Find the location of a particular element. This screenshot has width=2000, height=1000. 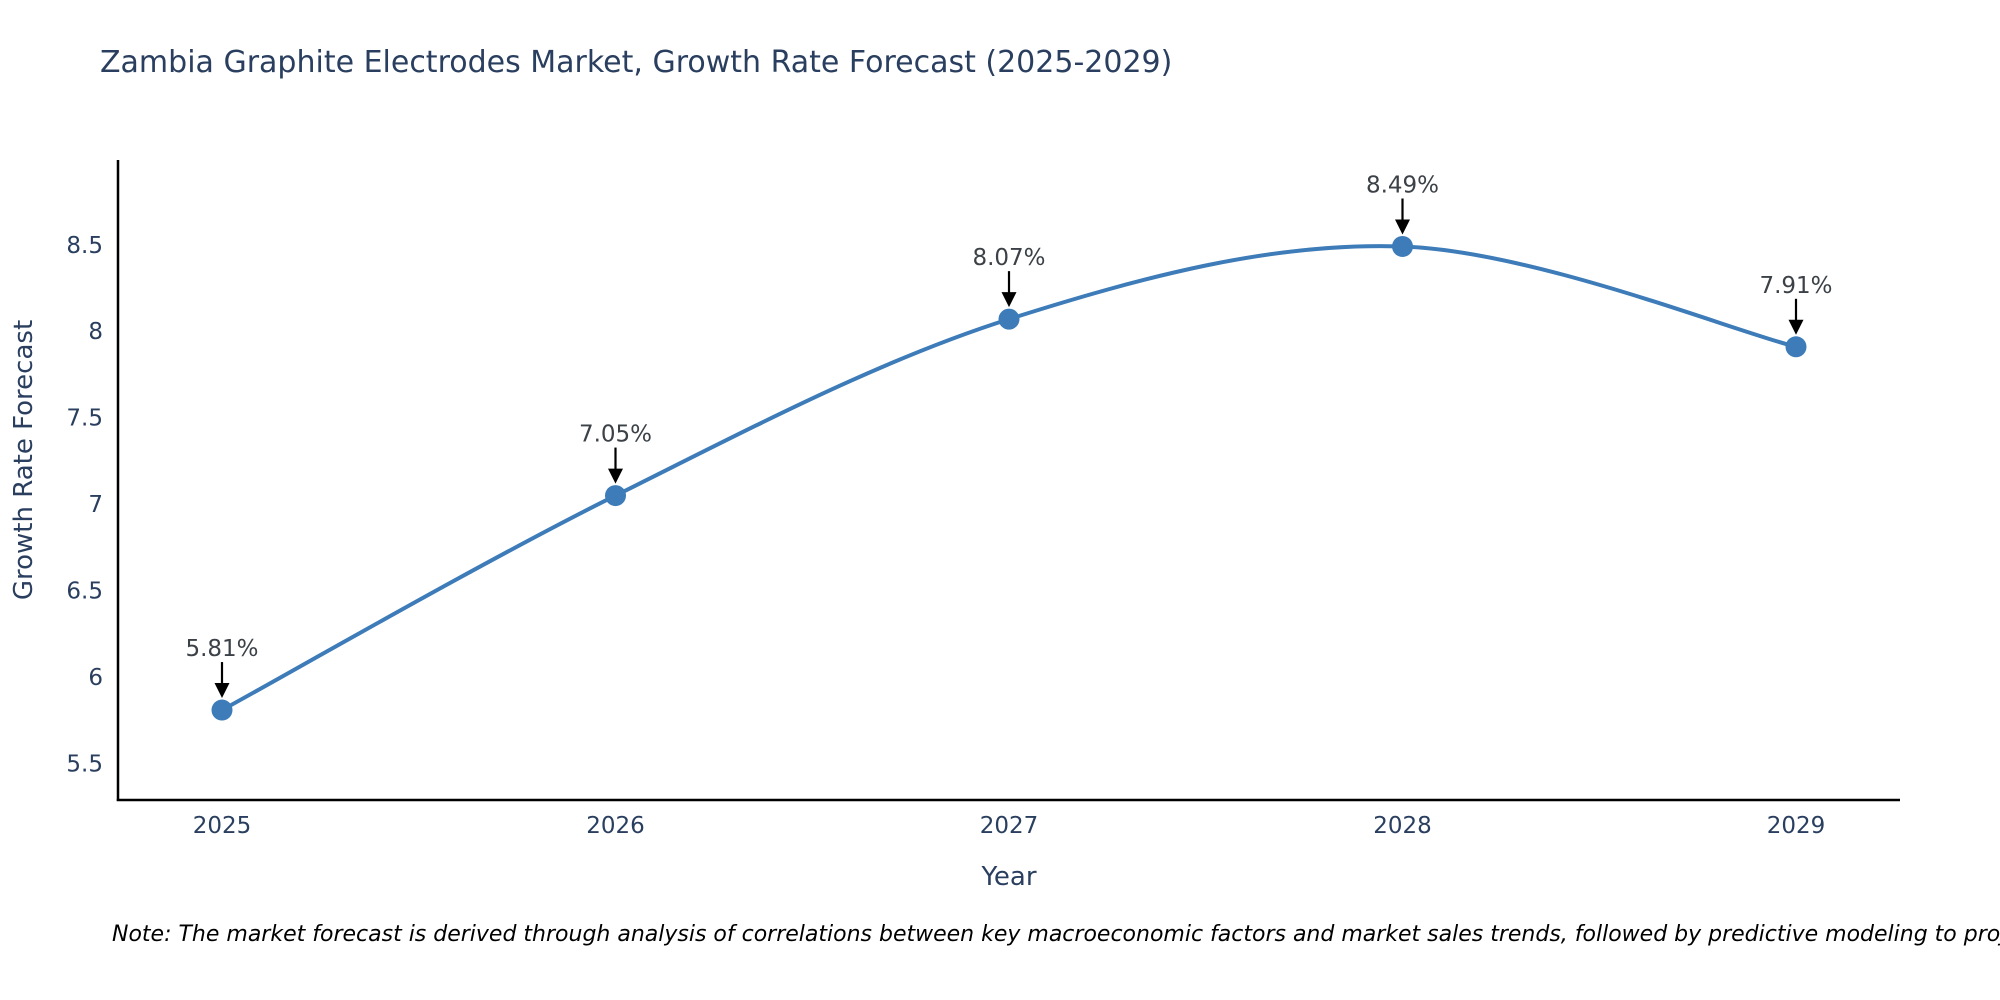

y-tick-label: 6.5 is located at coordinates (84, 592).